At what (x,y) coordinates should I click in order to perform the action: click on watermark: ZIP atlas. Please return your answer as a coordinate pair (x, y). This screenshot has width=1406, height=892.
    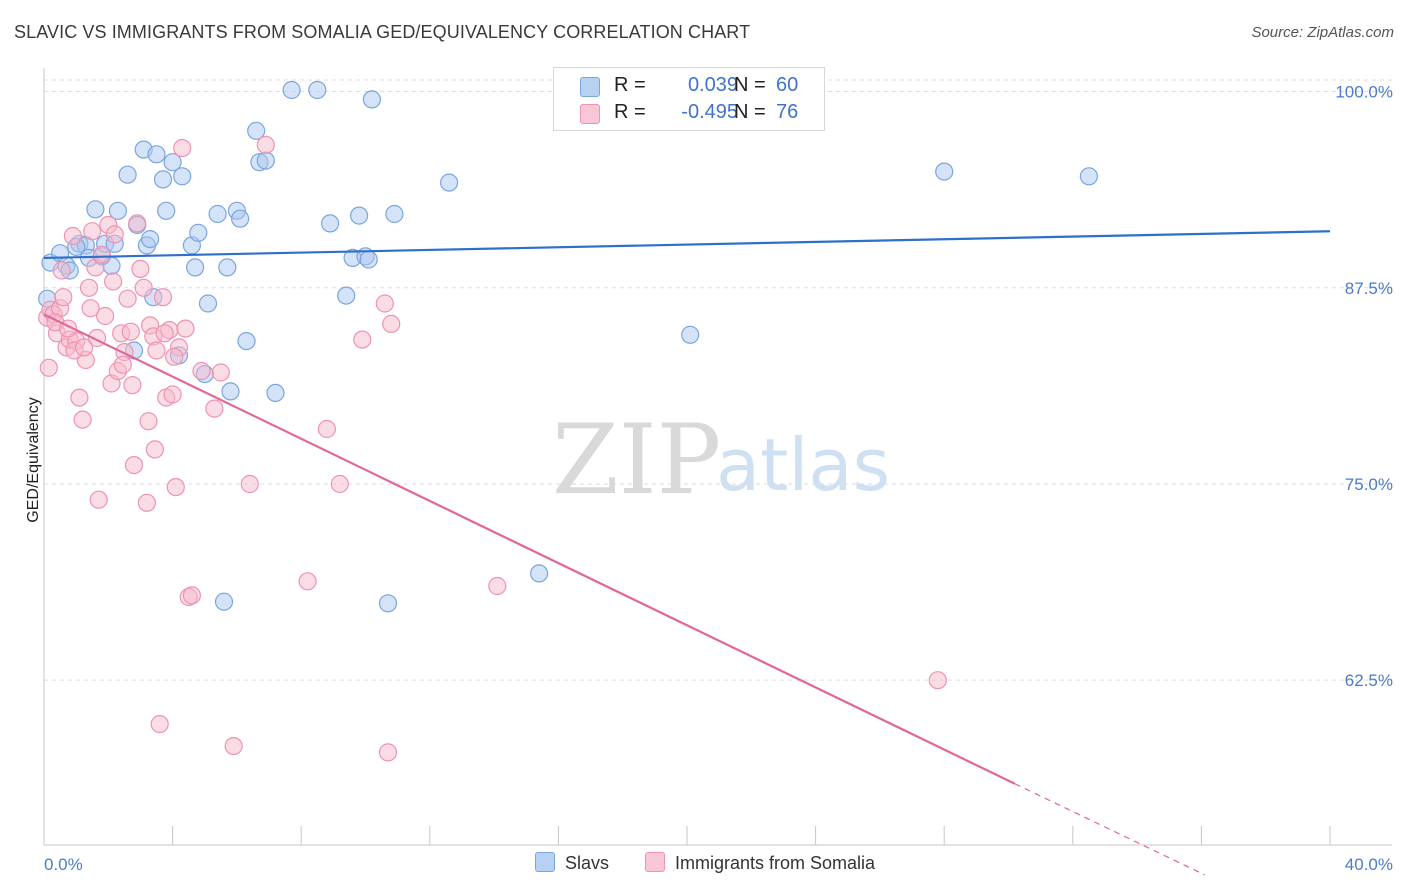
    Looking at the image, I should click on (721, 460).